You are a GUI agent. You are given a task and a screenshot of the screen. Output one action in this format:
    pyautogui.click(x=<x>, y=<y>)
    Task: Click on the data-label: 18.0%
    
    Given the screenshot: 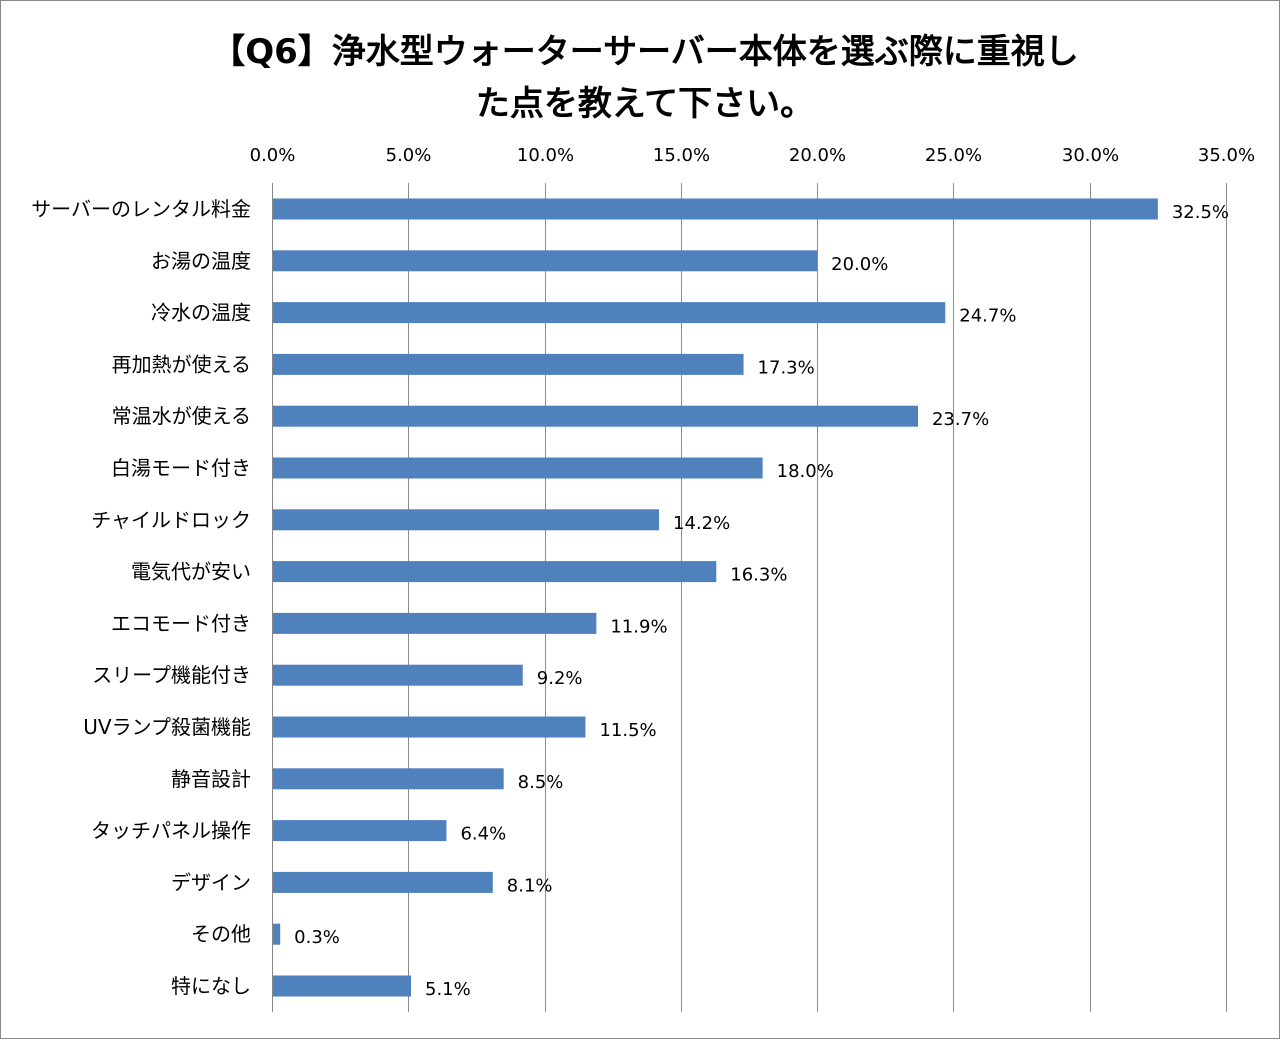 What is the action you would take?
    pyautogui.click(x=805, y=471)
    